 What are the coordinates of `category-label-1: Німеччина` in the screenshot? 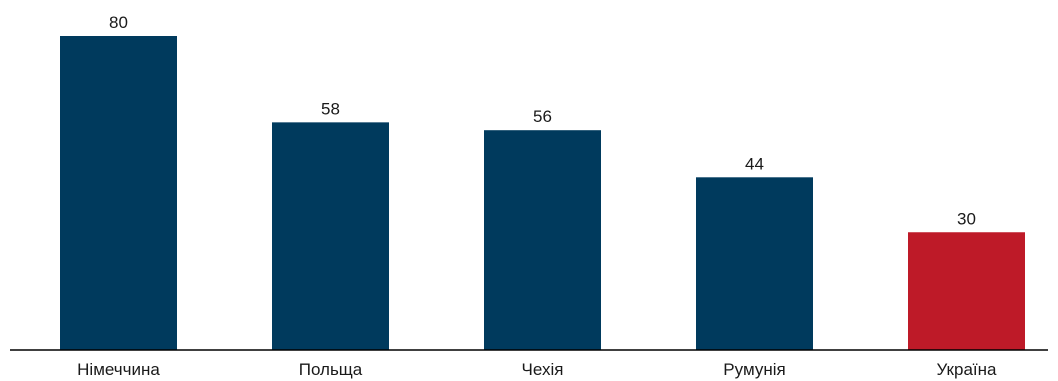 It's located at (118, 369).